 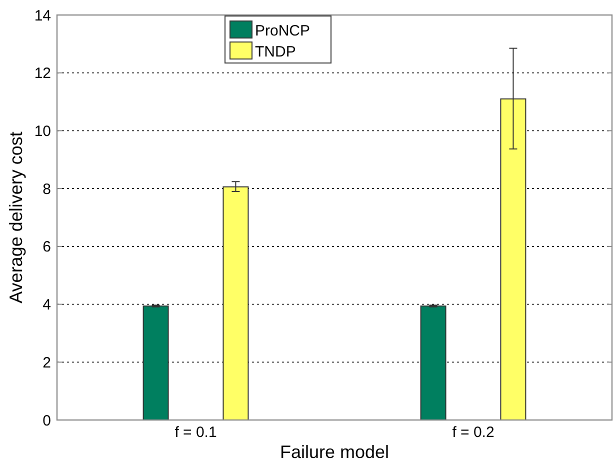 I want to click on y-axis-title: Average delivery cost, so click(x=16, y=218).